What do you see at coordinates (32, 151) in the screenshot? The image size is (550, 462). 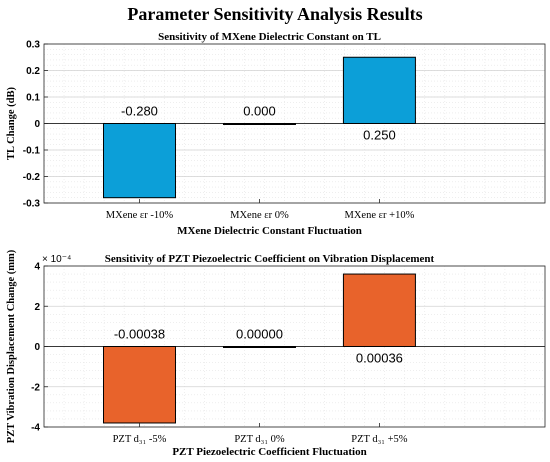 I see `y-tick-label: -0.1` at bounding box center [32, 151].